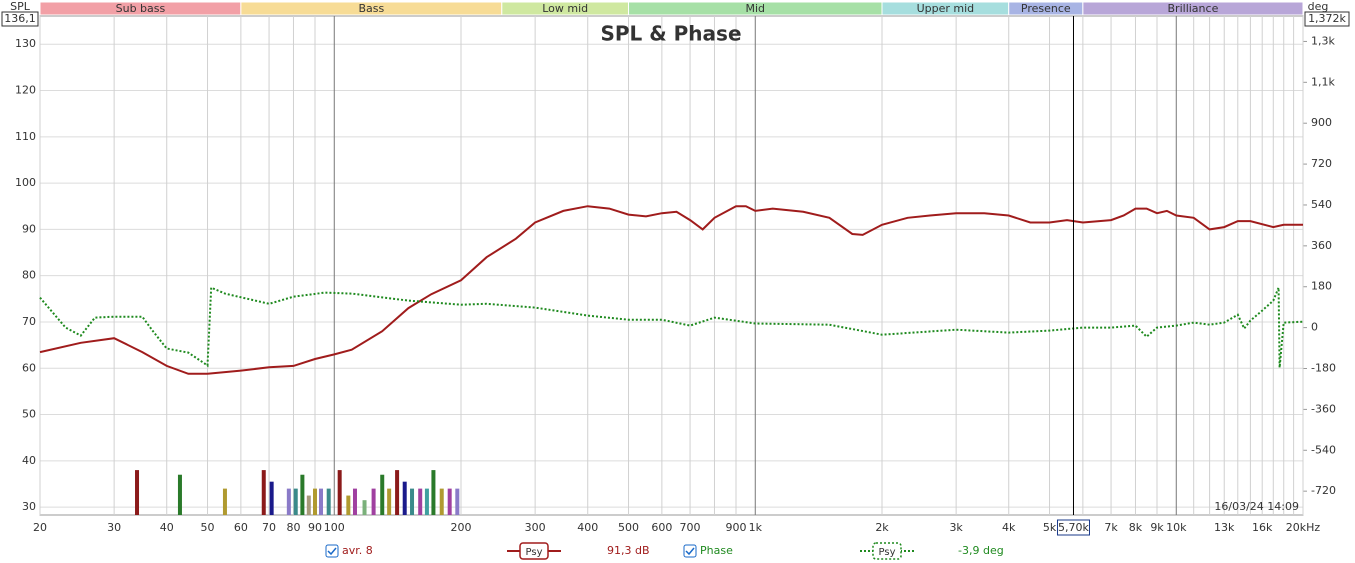 Image resolution: width=1355 pixels, height=563 pixels. I want to click on x-tick-label: 3k, so click(956, 527).